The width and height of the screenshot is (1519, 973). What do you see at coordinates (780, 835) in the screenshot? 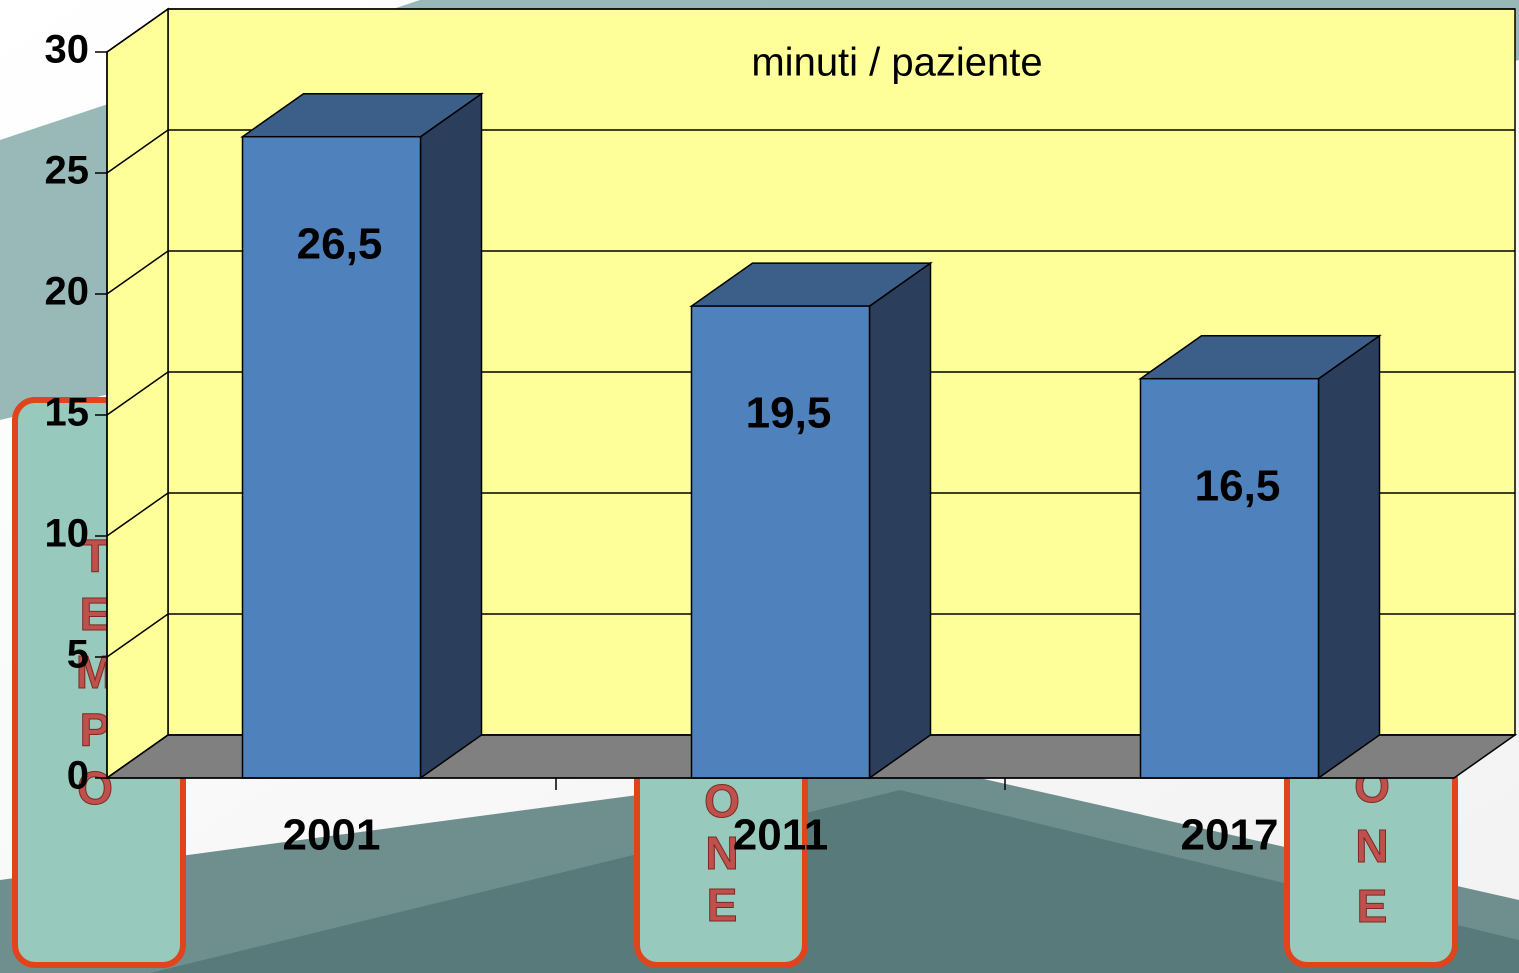
I see `x-tick-label: 2011` at bounding box center [780, 835].